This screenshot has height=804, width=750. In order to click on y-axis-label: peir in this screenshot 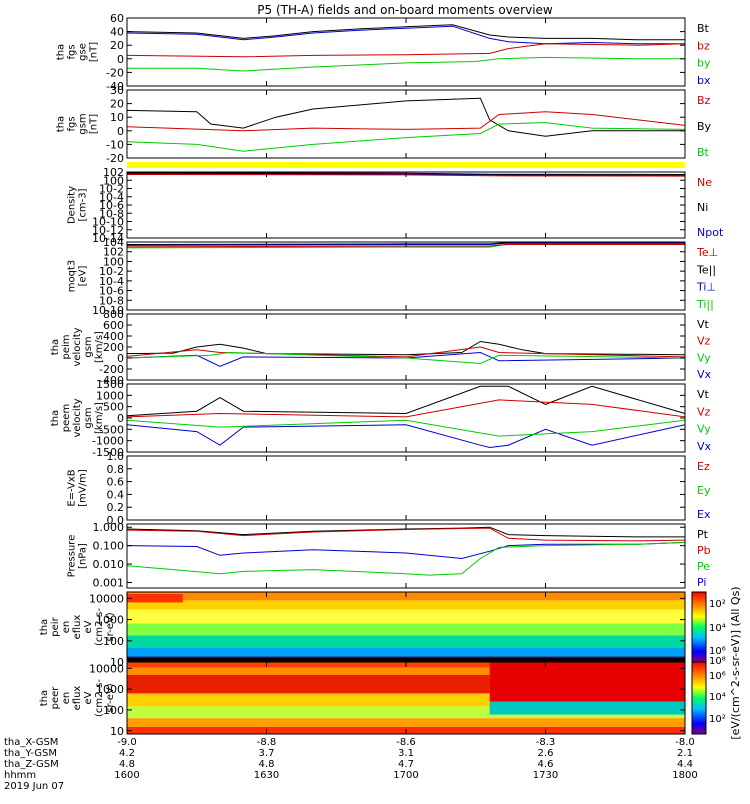, I will do `click(55, 626)`.